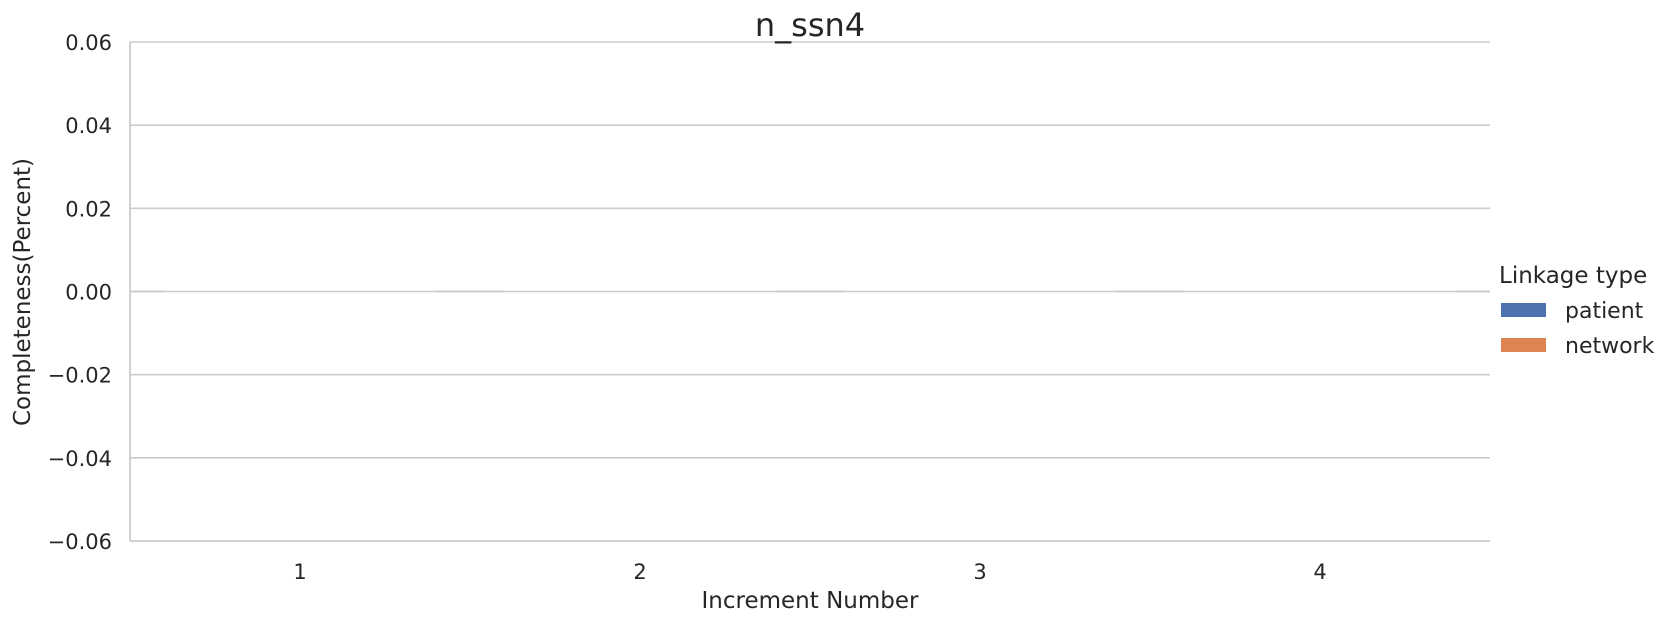  I want to click on x-tick-label: 2, so click(639, 572).